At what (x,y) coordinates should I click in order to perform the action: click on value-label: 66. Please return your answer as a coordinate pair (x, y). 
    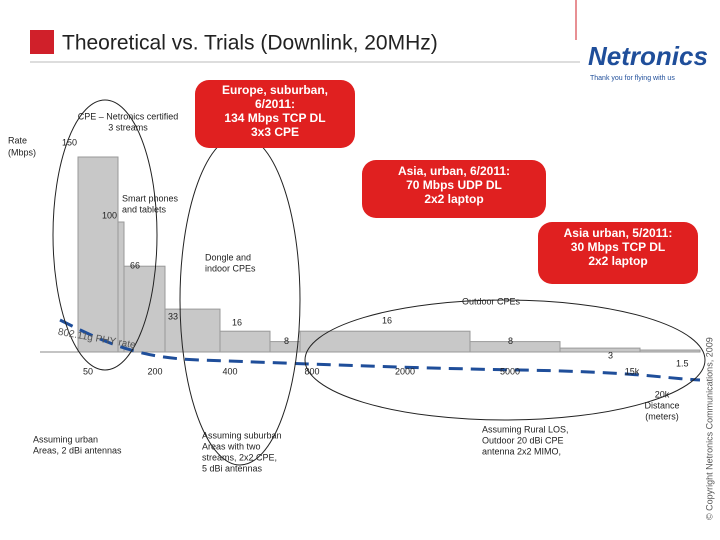
    Looking at the image, I should click on (135, 266).